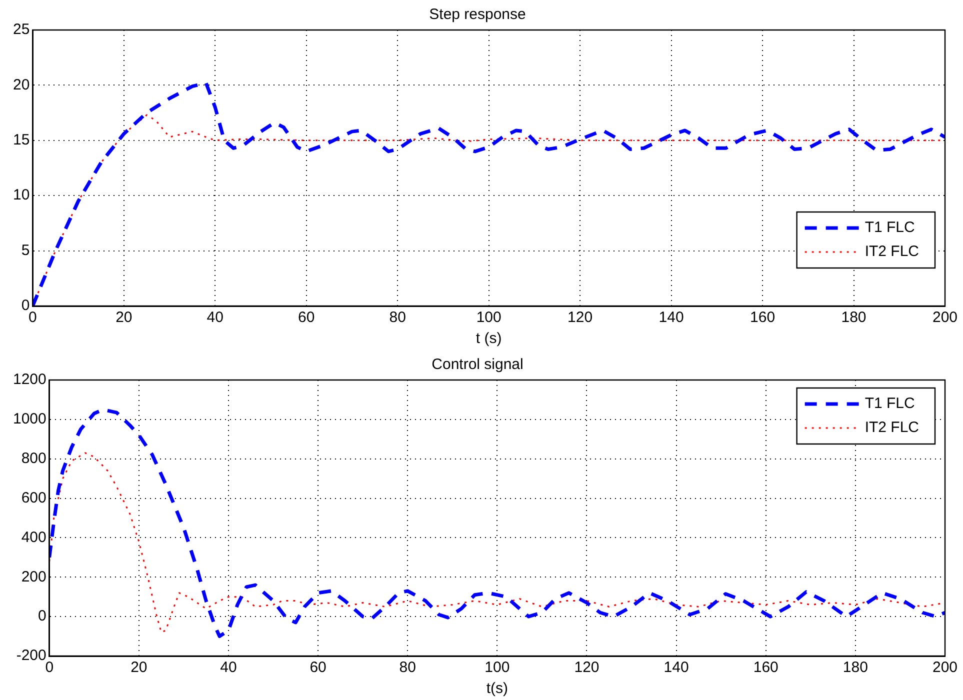  I want to click on y-tick-label: 20, so click(21, 85).